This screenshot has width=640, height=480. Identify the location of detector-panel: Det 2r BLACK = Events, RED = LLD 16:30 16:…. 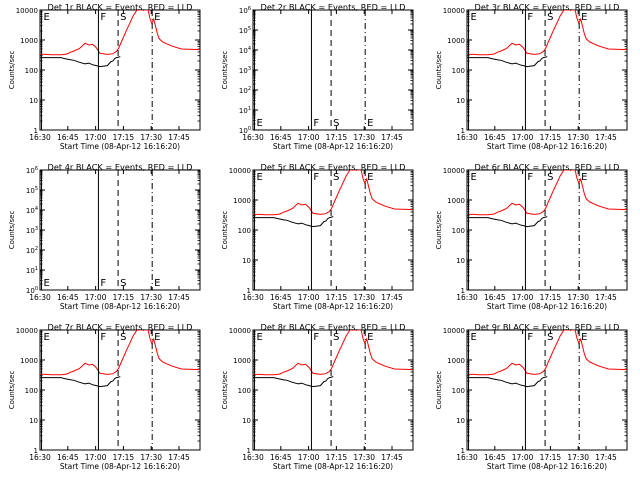
(317, 76).